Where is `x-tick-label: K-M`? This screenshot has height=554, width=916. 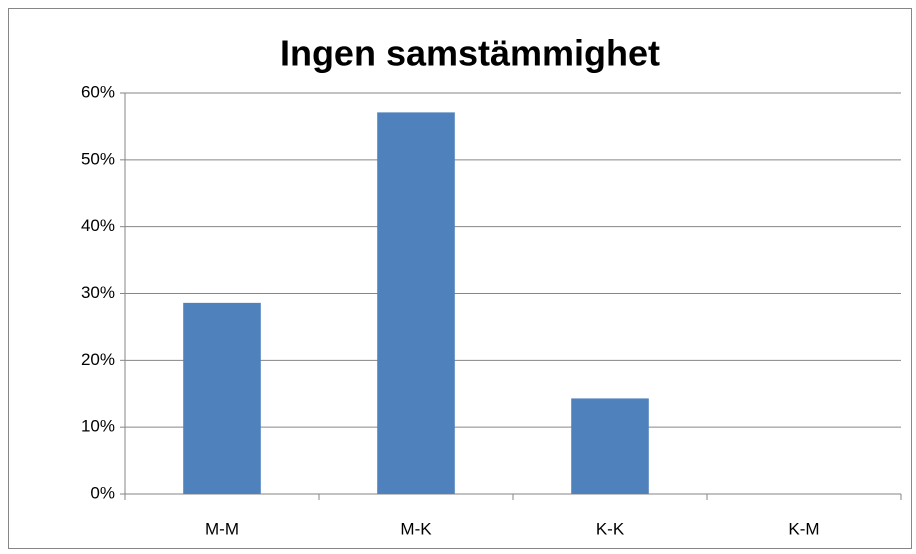
x-tick-label: K-M is located at coordinates (803, 528).